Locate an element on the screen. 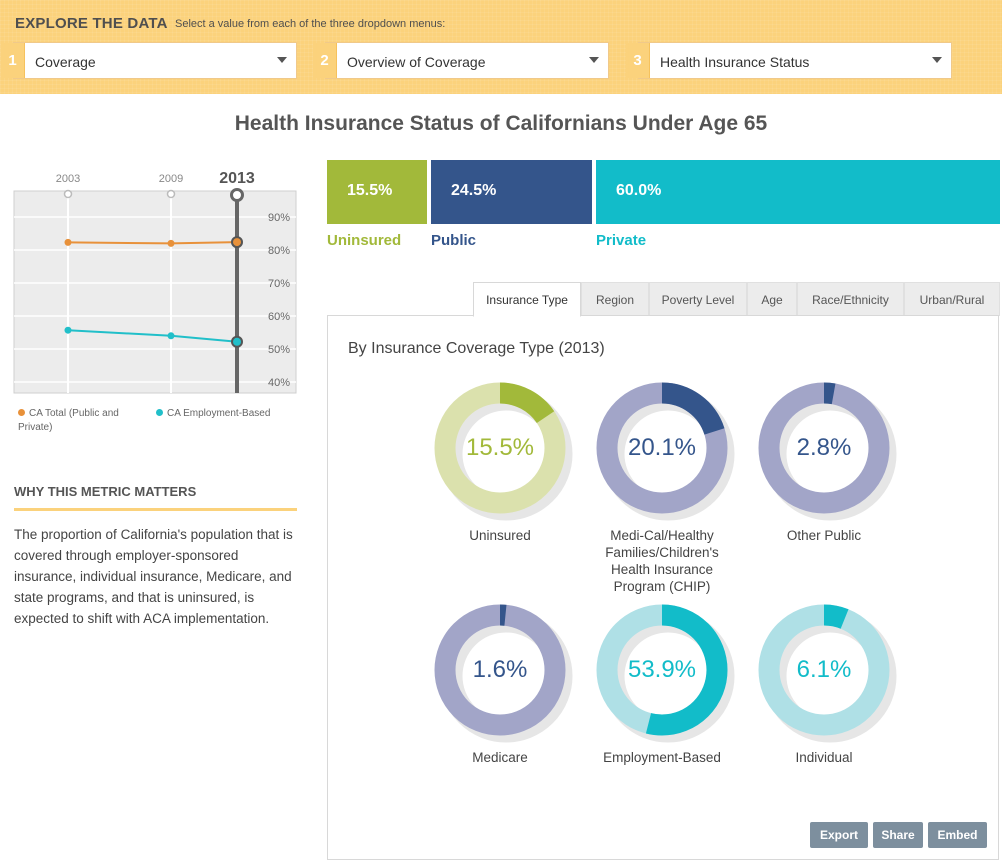 Image resolution: width=1002 pixels, height=867 pixels. dropdown-value: Overview of Coverage is located at coordinates (416, 62).